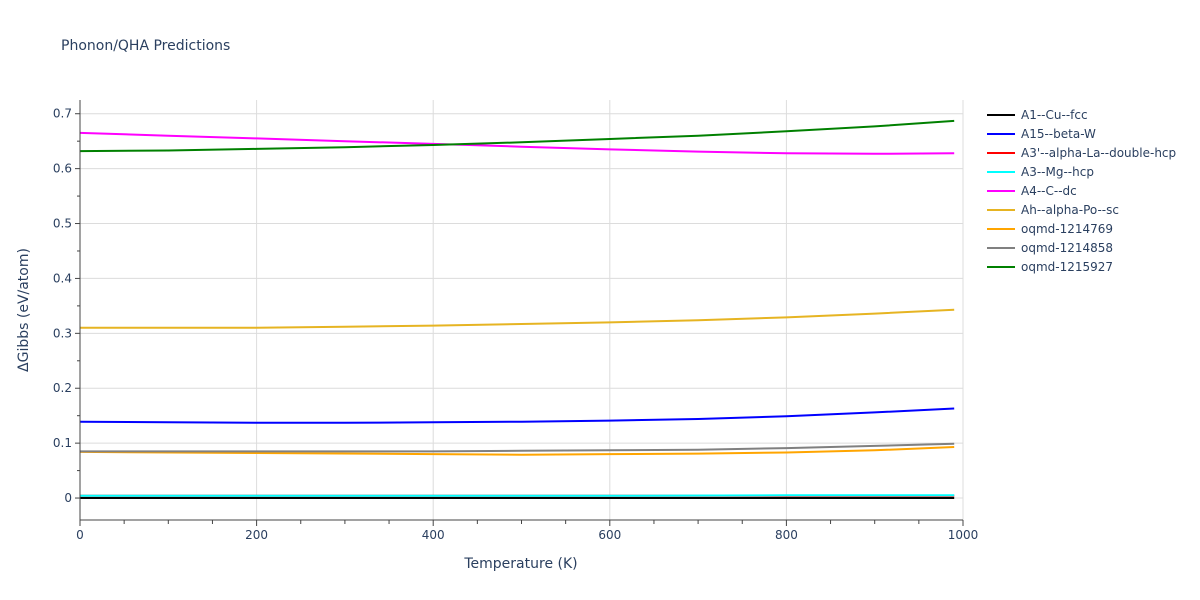  What do you see at coordinates (62, 114) in the screenshot?
I see `y-tick-label: 0.7` at bounding box center [62, 114].